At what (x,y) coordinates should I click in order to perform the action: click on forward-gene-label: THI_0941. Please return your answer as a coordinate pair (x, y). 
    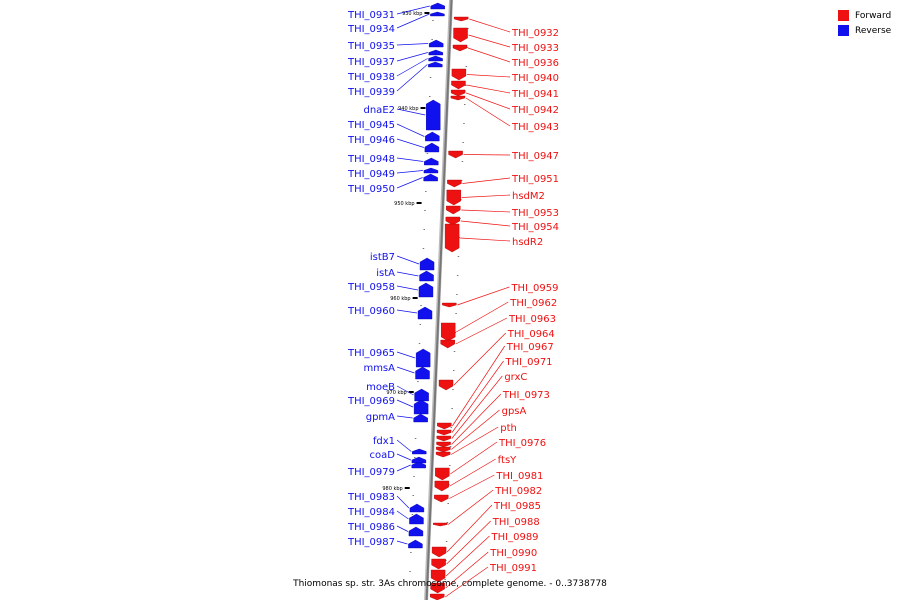
    Looking at the image, I should click on (535, 94).